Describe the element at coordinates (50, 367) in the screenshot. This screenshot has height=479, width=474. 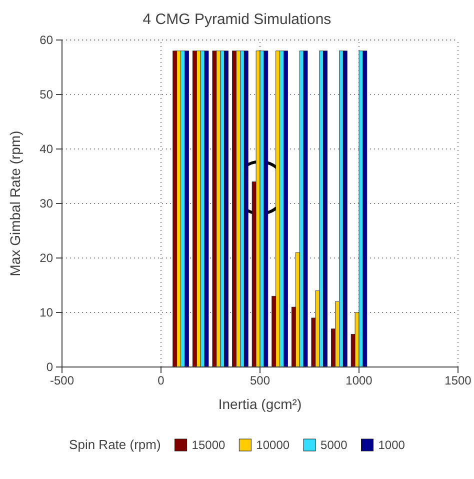
I see `y-tick-label: 0` at that location.